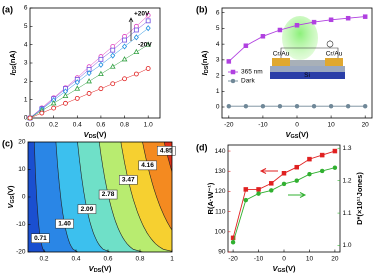  I want to click on contour-label: 4.85, so click(166, 151).